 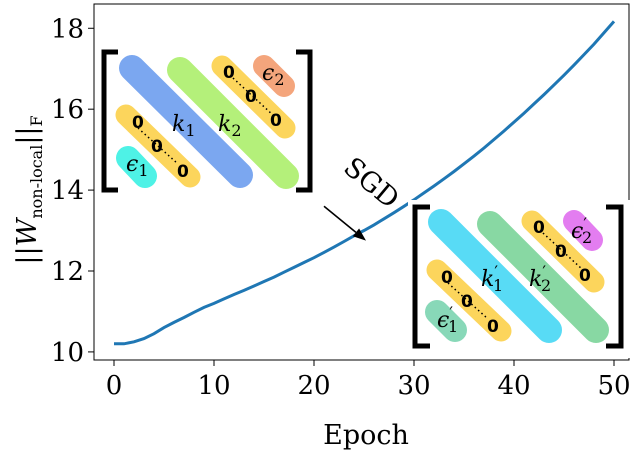 I want to click on y-axis-label: ||Wnon-local||F, so click(x=29, y=189).